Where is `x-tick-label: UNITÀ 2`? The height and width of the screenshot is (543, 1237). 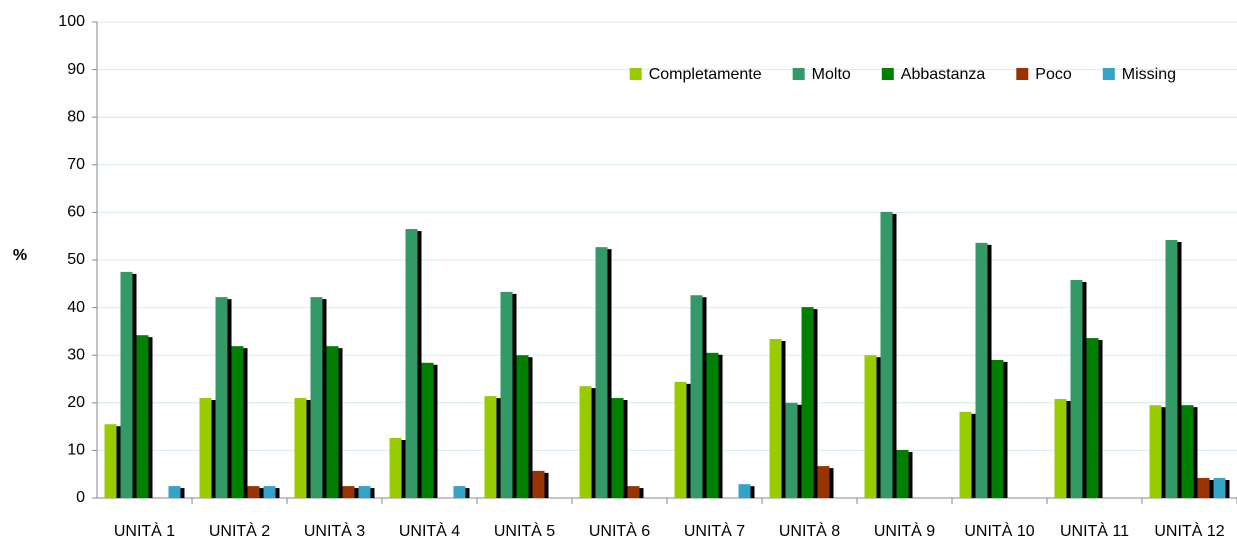 x-tick-label: UNITÀ 2 is located at coordinates (239, 530).